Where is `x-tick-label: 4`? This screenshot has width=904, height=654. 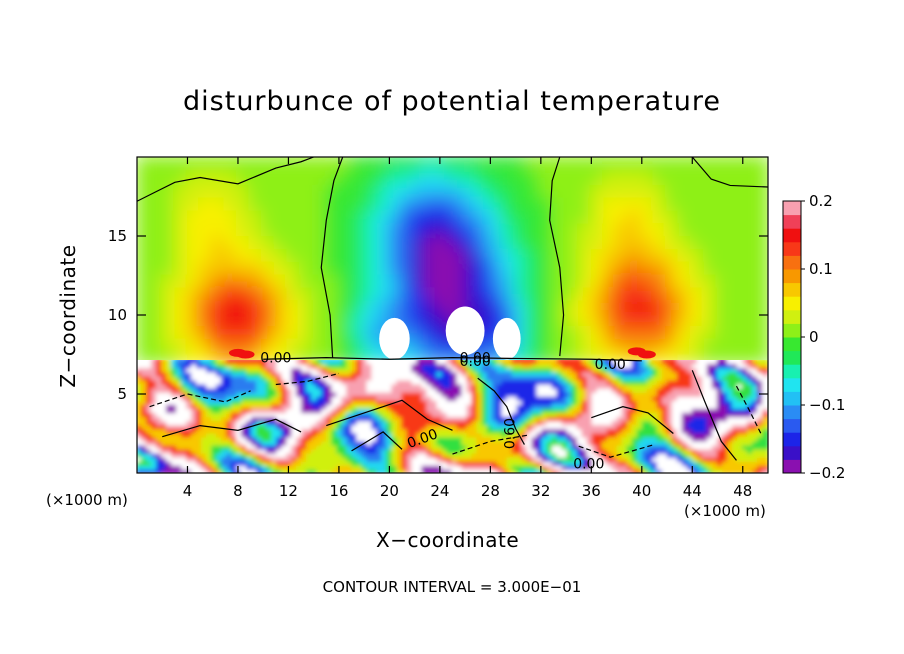 x-tick-label: 4 is located at coordinates (188, 491).